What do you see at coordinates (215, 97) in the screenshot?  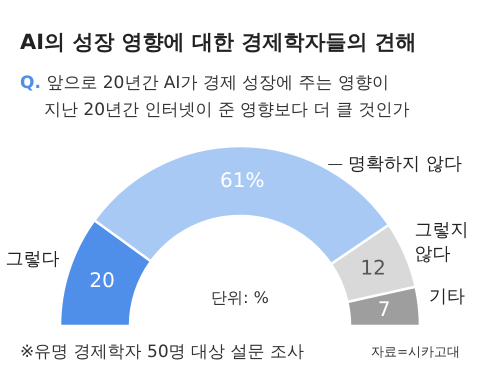 I see `chart-subtitle: Q. 앞으로 20년간 AI가 경제 성장에 주는 영향이 지난 20년간 인터넷이 준 영향보다 더 클 것인가` at bounding box center [215, 97].